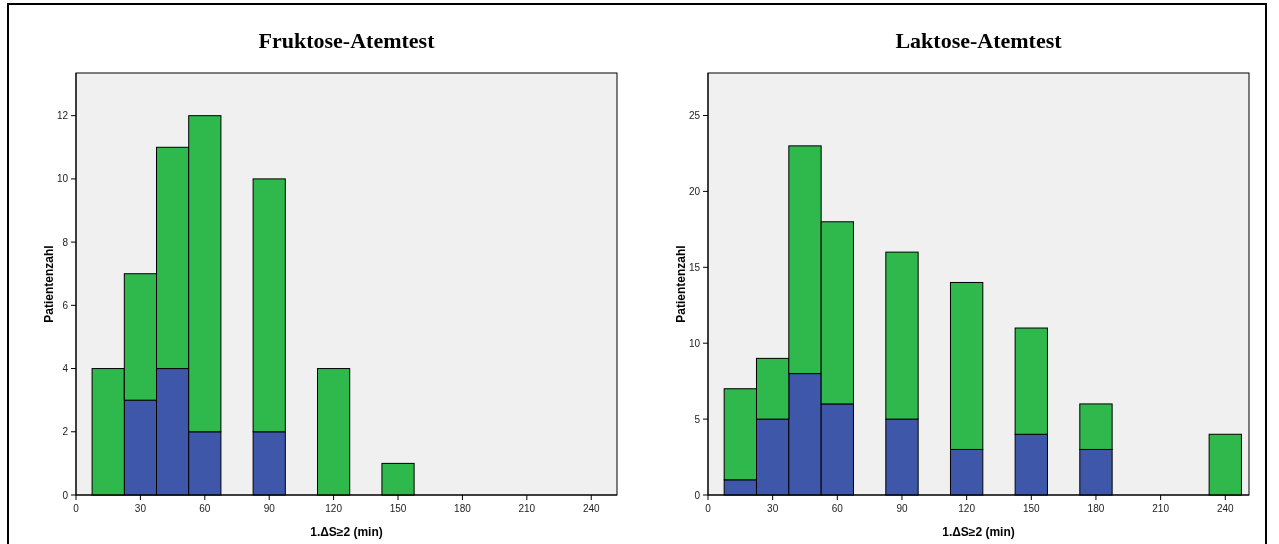 This screenshot has height=544, width=1279. What do you see at coordinates (65, 242) in the screenshot?
I see `y-tick-label: 8` at bounding box center [65, 242].